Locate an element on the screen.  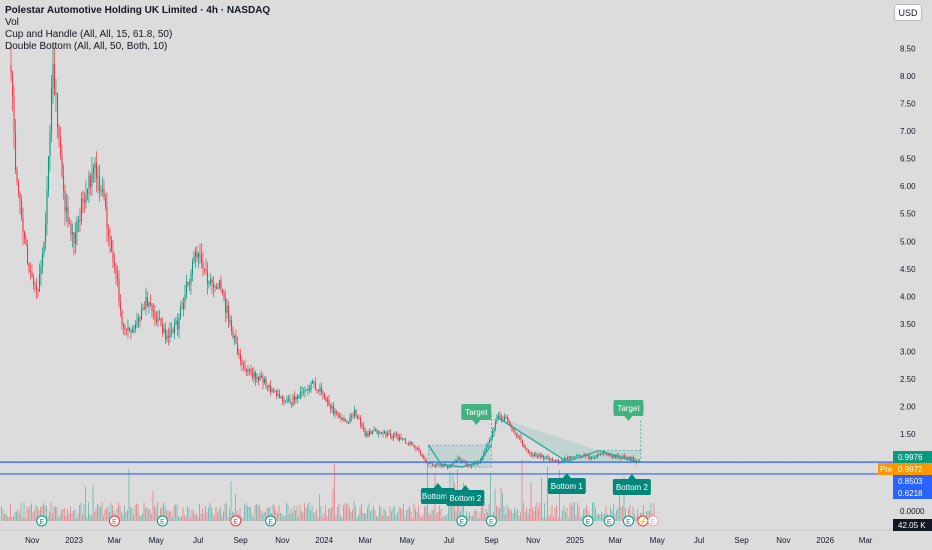
y-tick-label: 8.00 is located at coordinates (908, 76).